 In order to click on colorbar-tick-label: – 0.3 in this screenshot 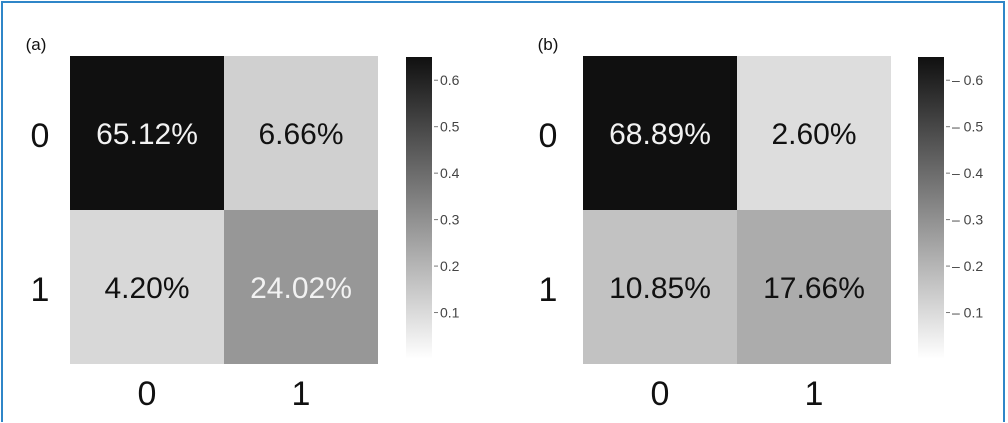, I will do `click(967, 220)`.